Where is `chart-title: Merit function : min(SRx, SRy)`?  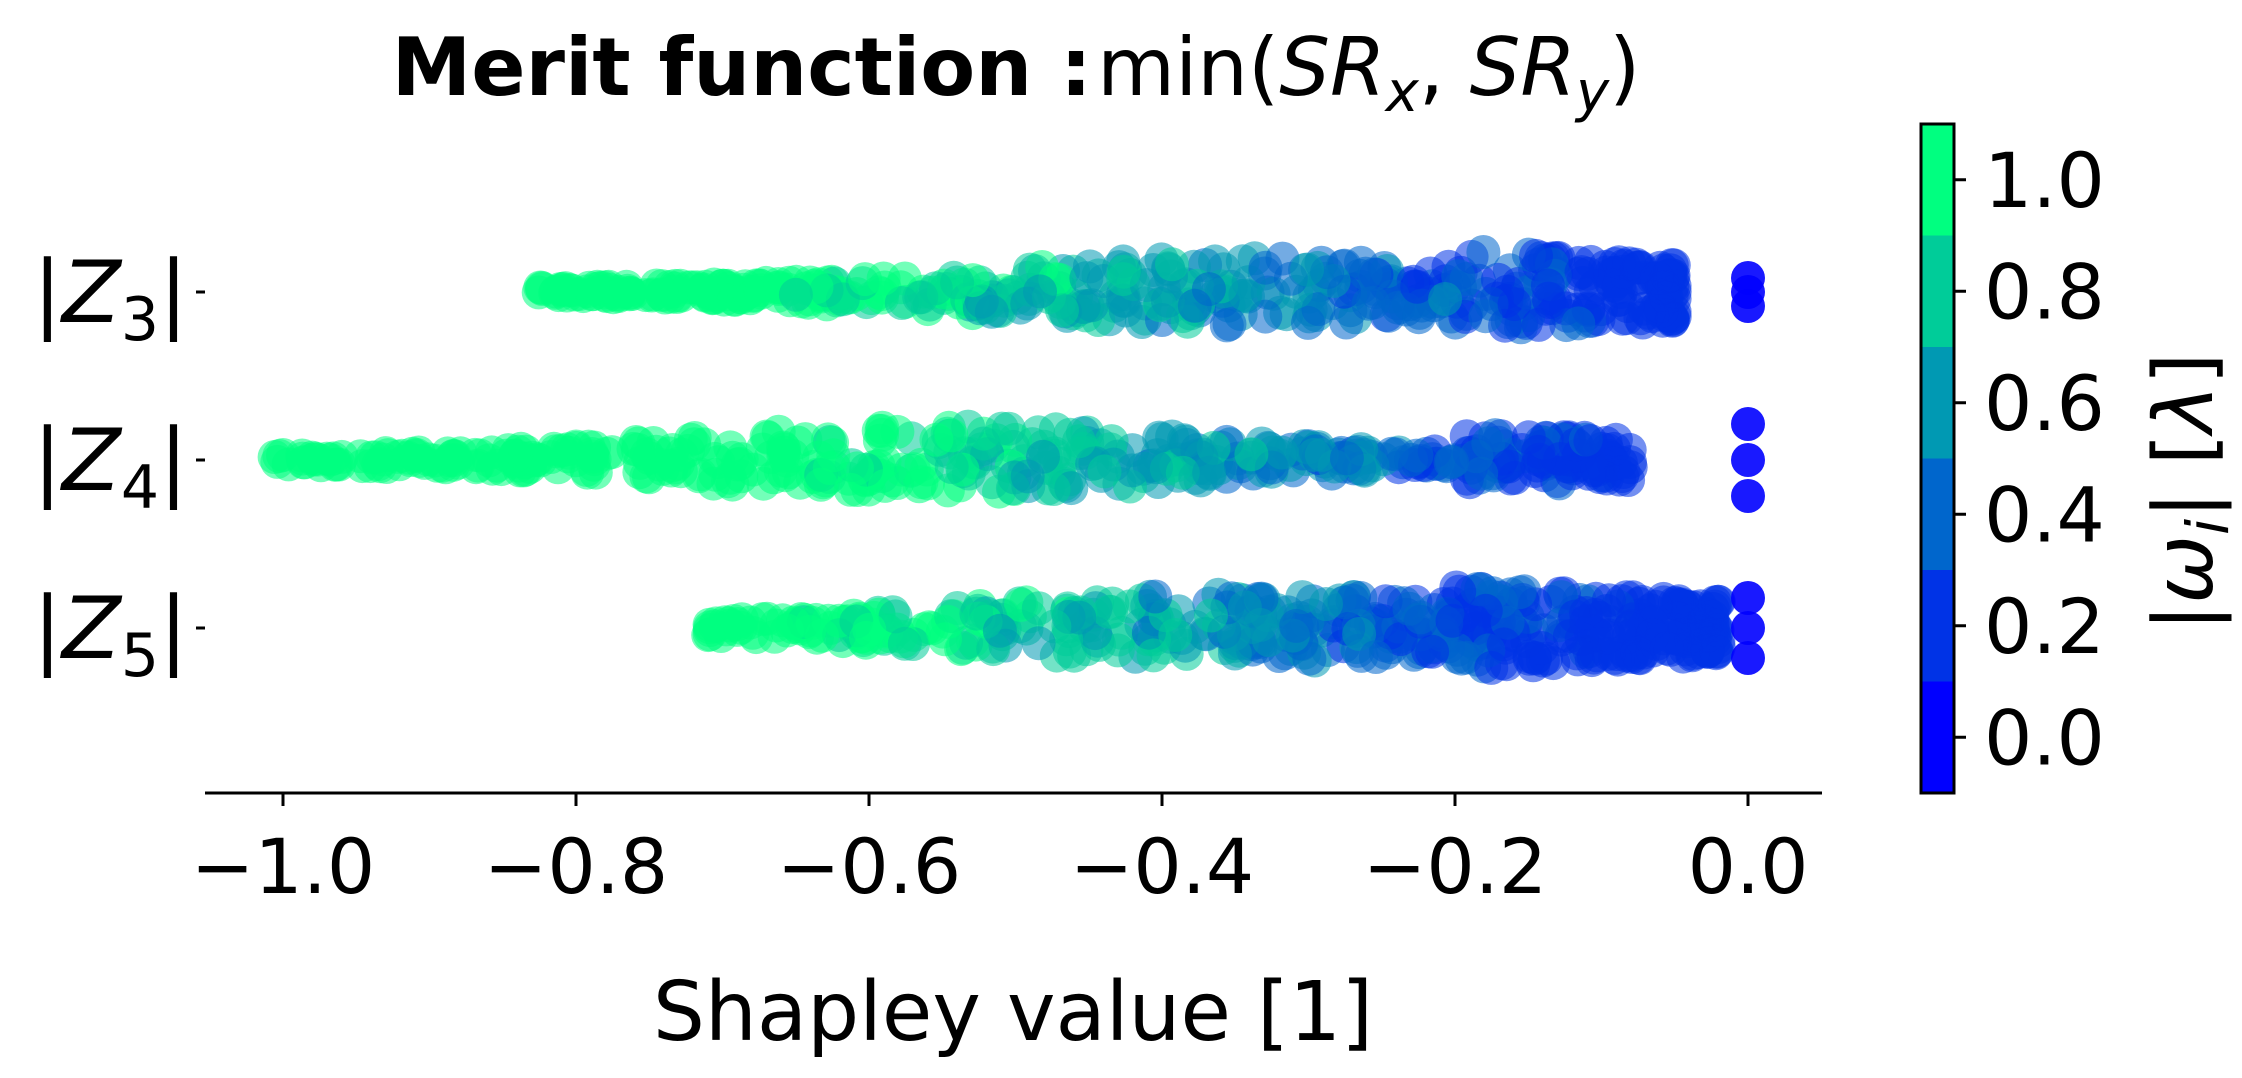 chart-title: Merit function : min(SRx, SRy) is located at coordinates (1016, 73).